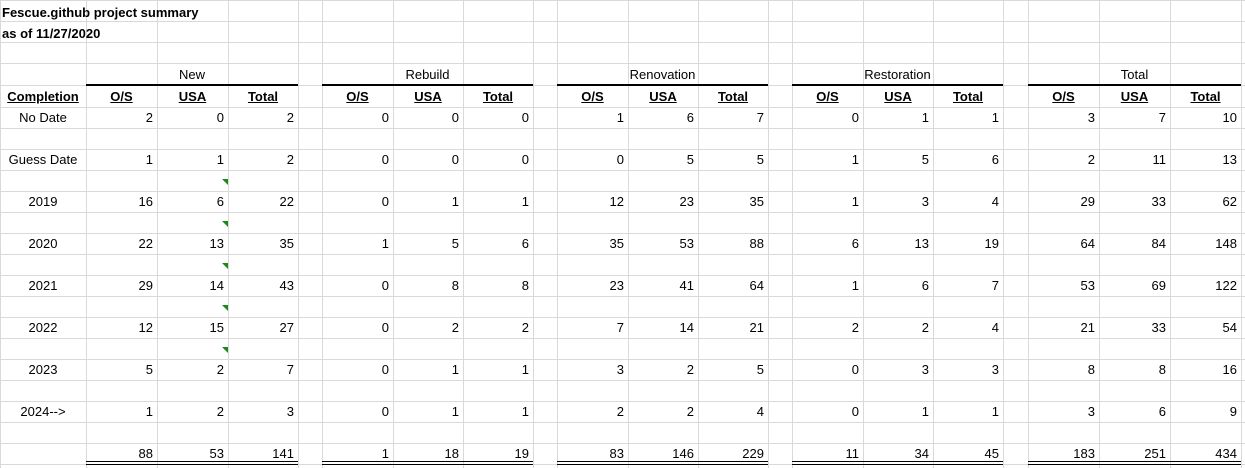  Describe the element at coordinates (1158, 285) in the screenshot. I see `table-cell: 69` at that location.